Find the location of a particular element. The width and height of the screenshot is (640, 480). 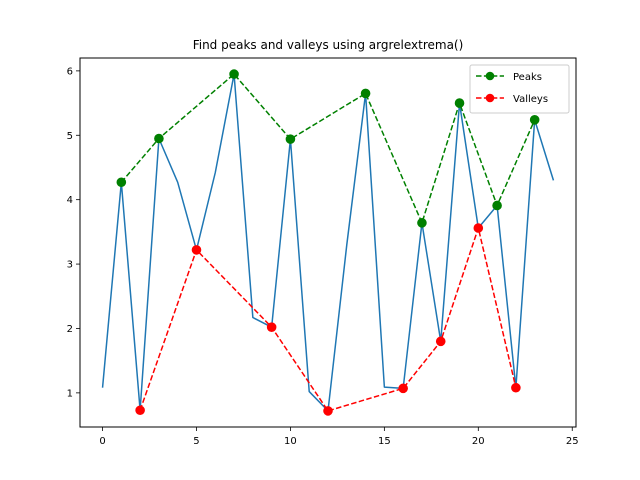

y-tick-label: 2 is located at coordinates (70, 329).